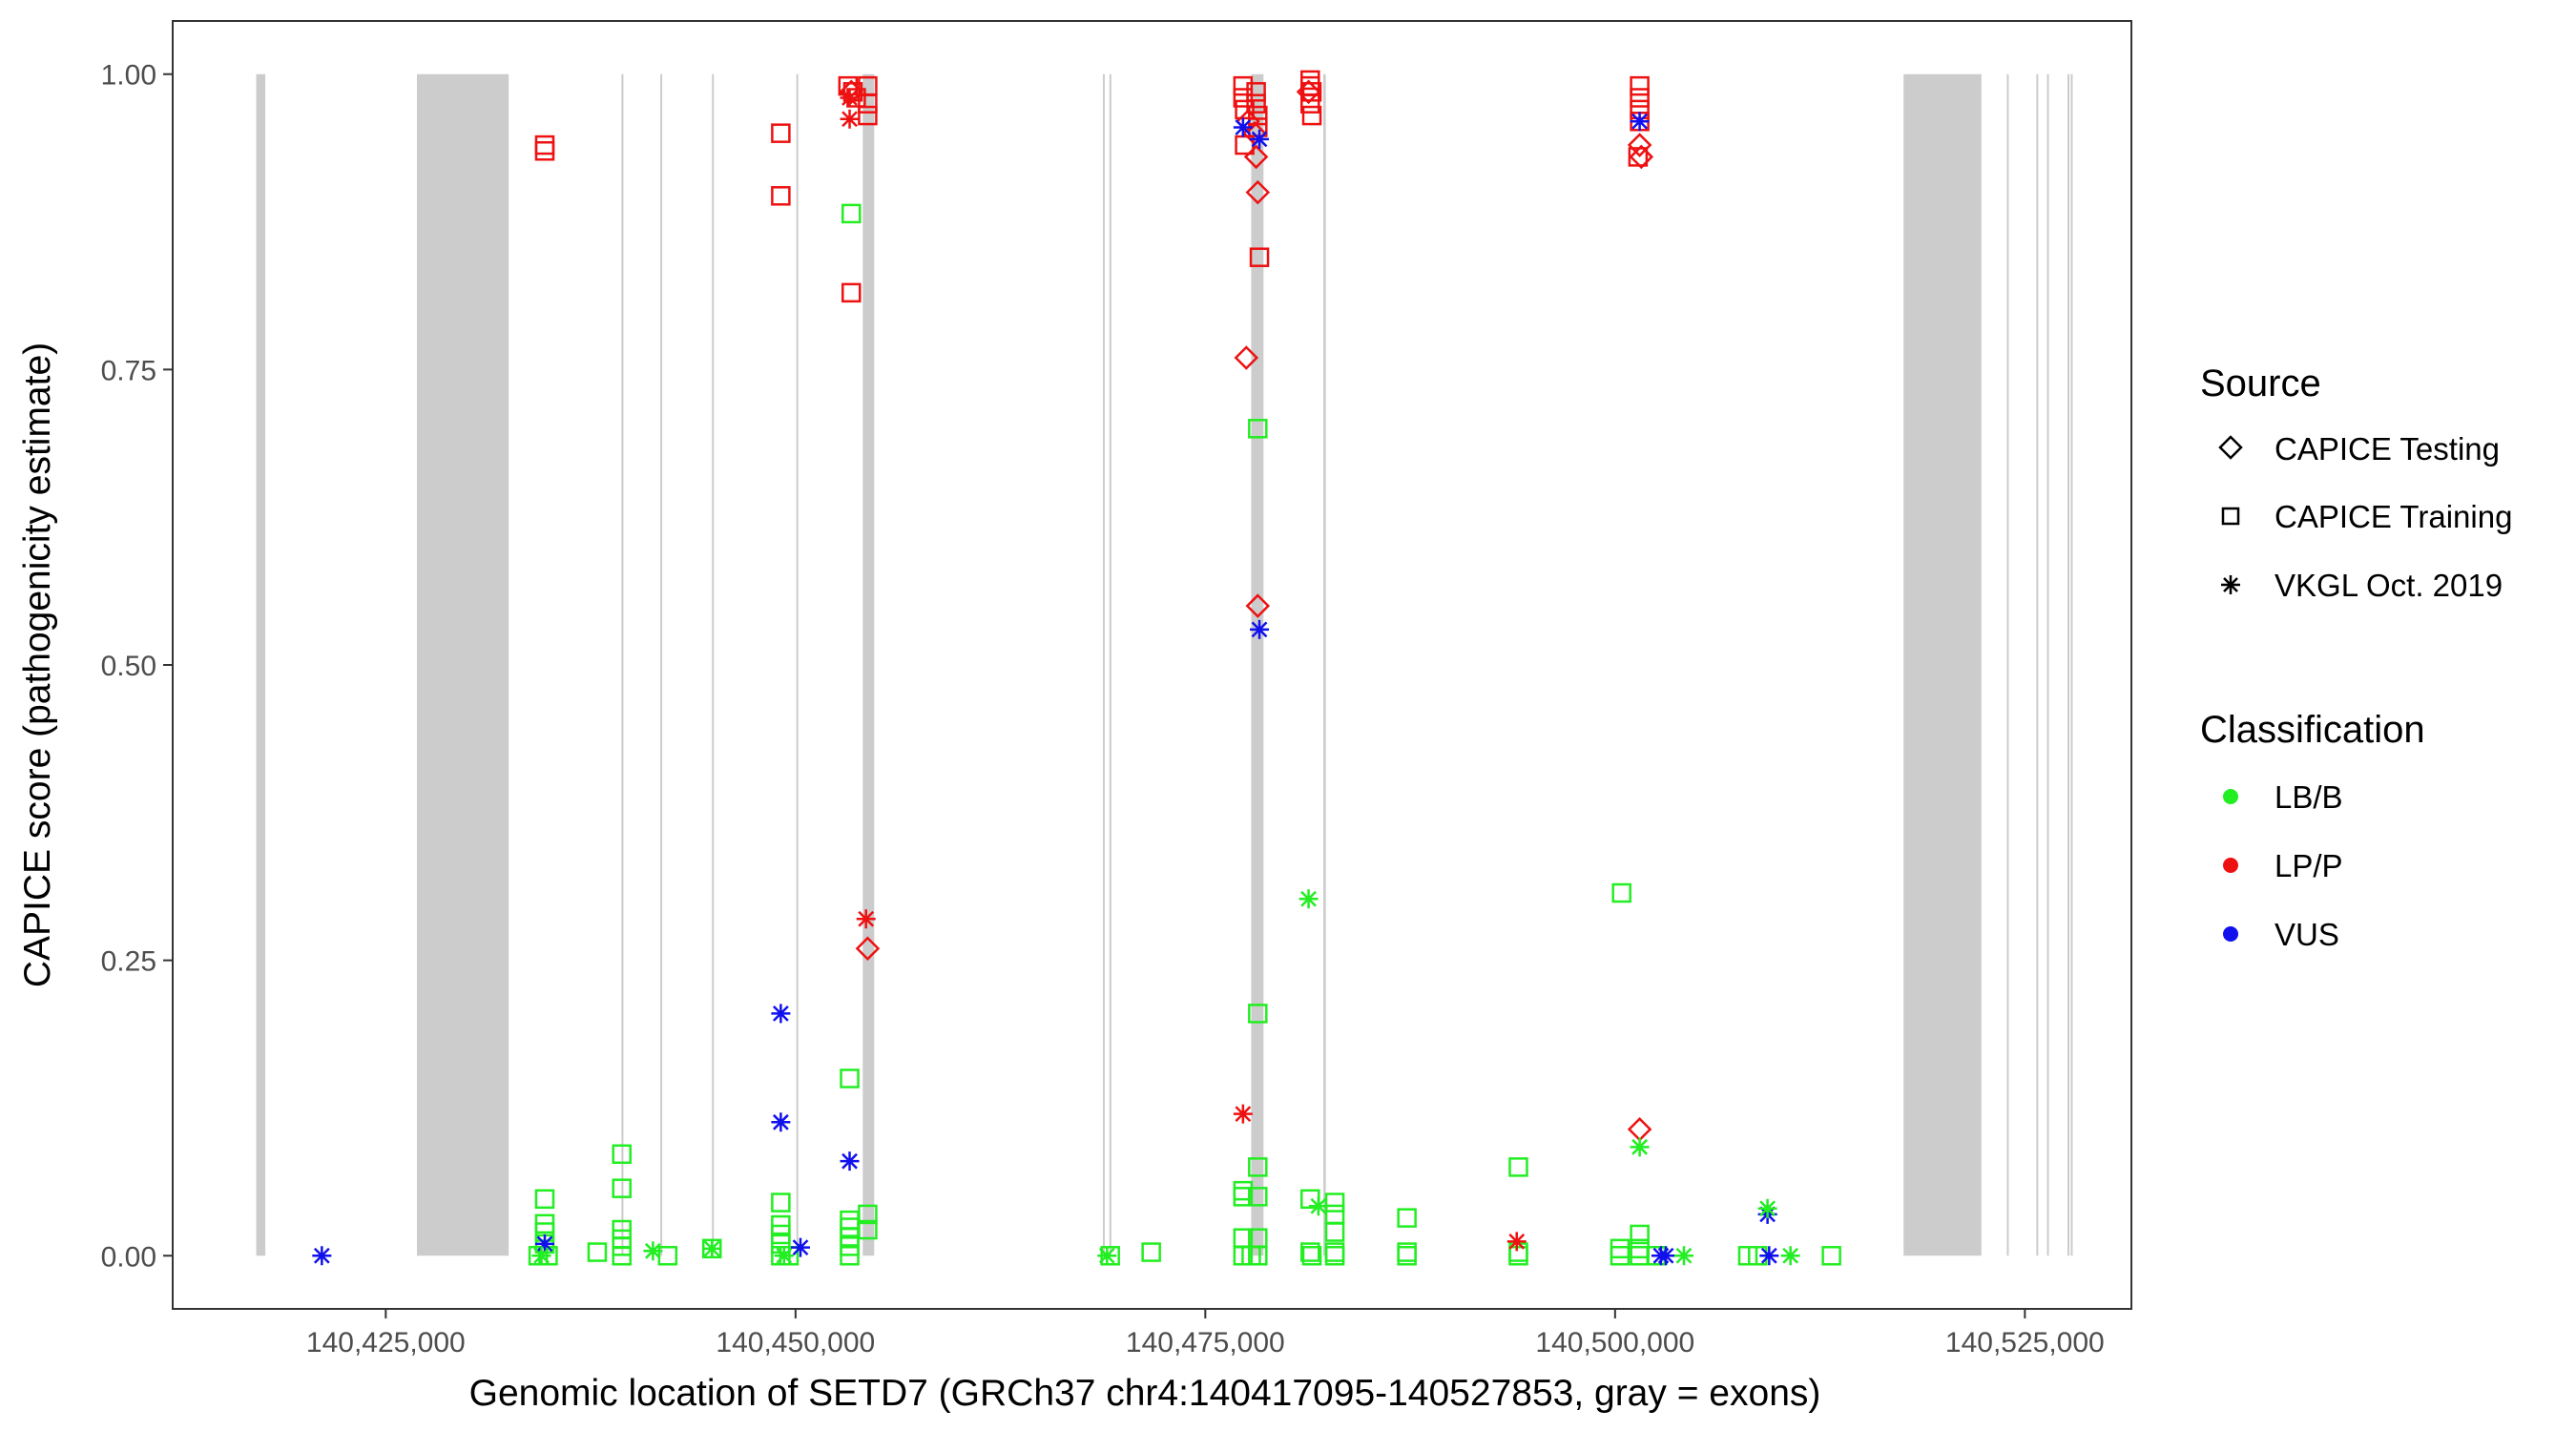 The width and height of the screenshot is (2576, 1431). What do you see at coordinates (2230, 447) in the screenshot?
I see `legend-key-diamond-icon` at bounding box center [2230, 447].